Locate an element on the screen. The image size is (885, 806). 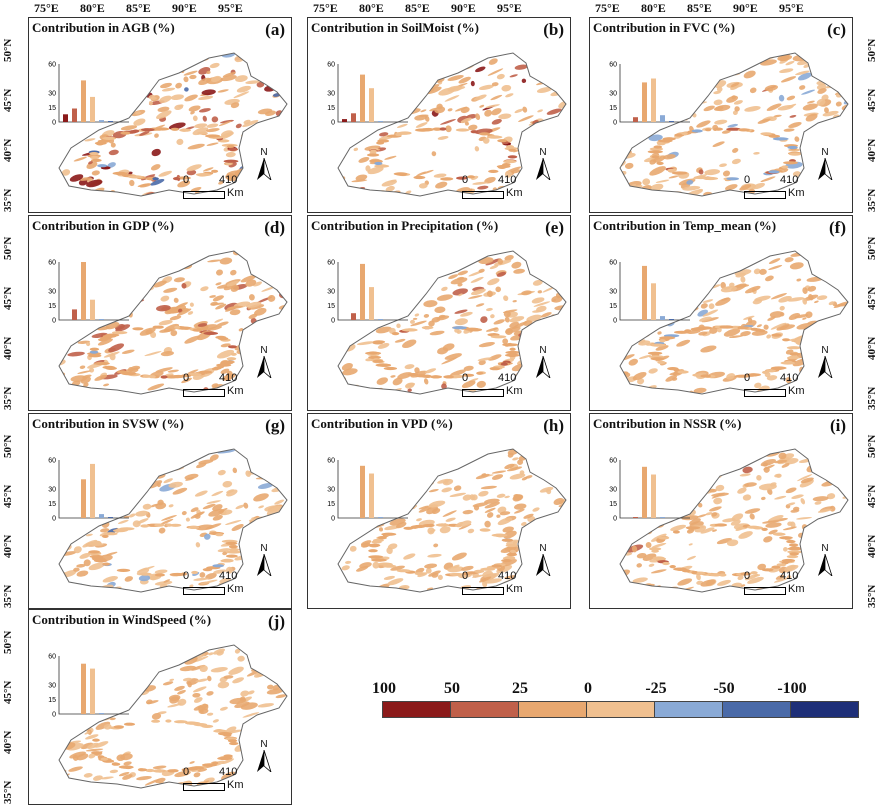
histogram-tick-label: 0 is located at coordinates (54, 123).